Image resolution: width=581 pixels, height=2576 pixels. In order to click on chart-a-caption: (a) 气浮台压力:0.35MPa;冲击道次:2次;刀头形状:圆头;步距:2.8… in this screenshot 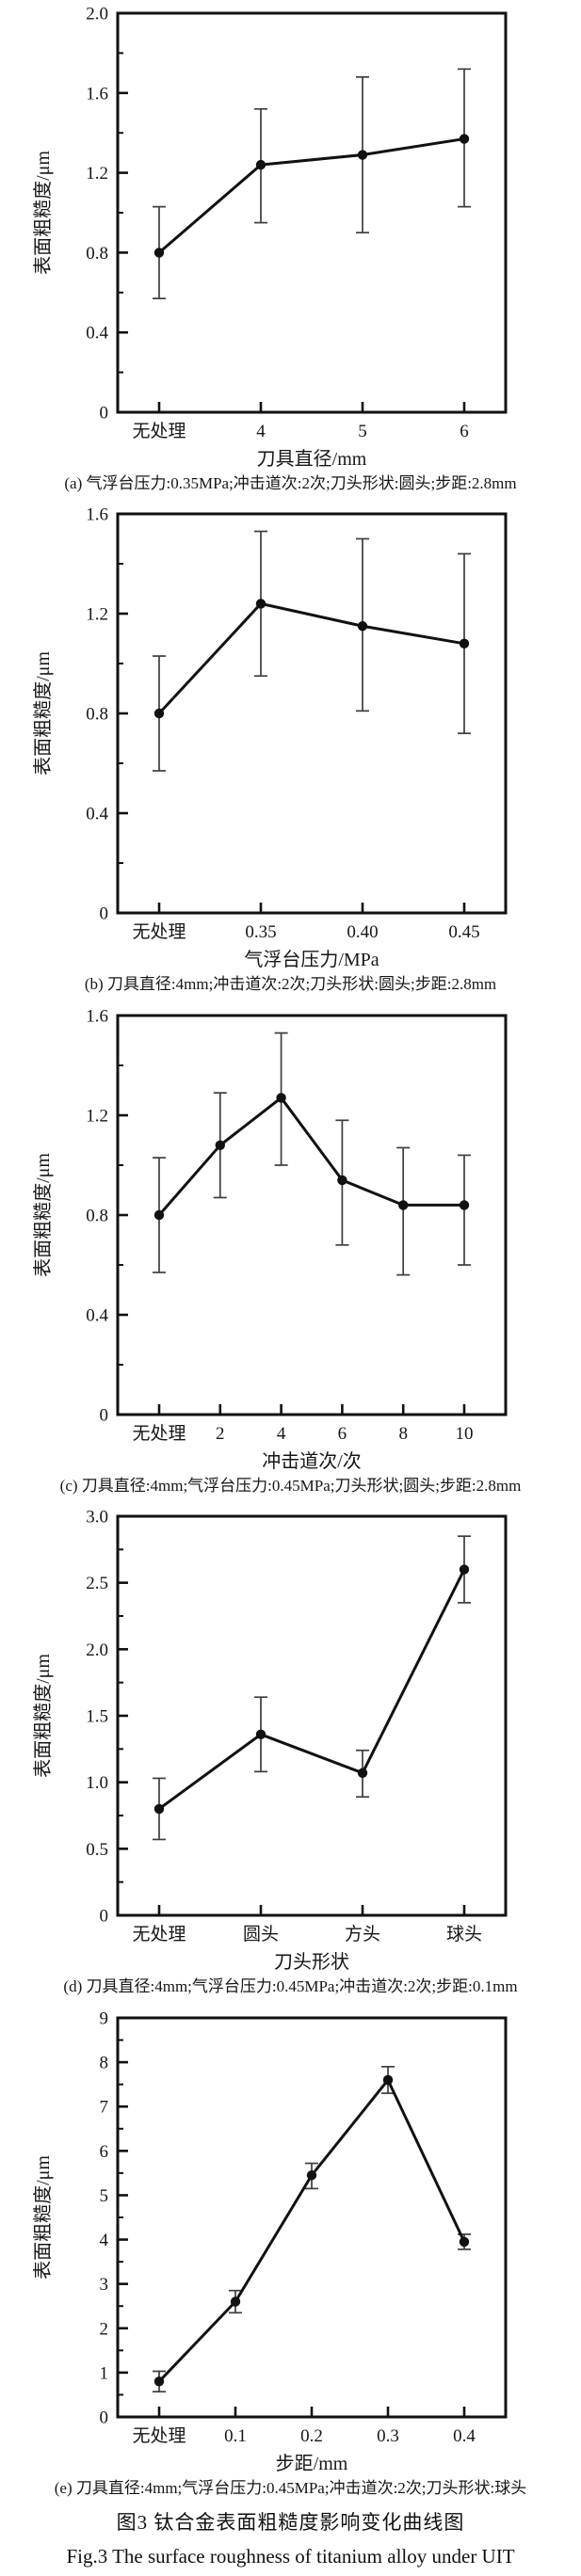, I will do `click(290, 483)`.